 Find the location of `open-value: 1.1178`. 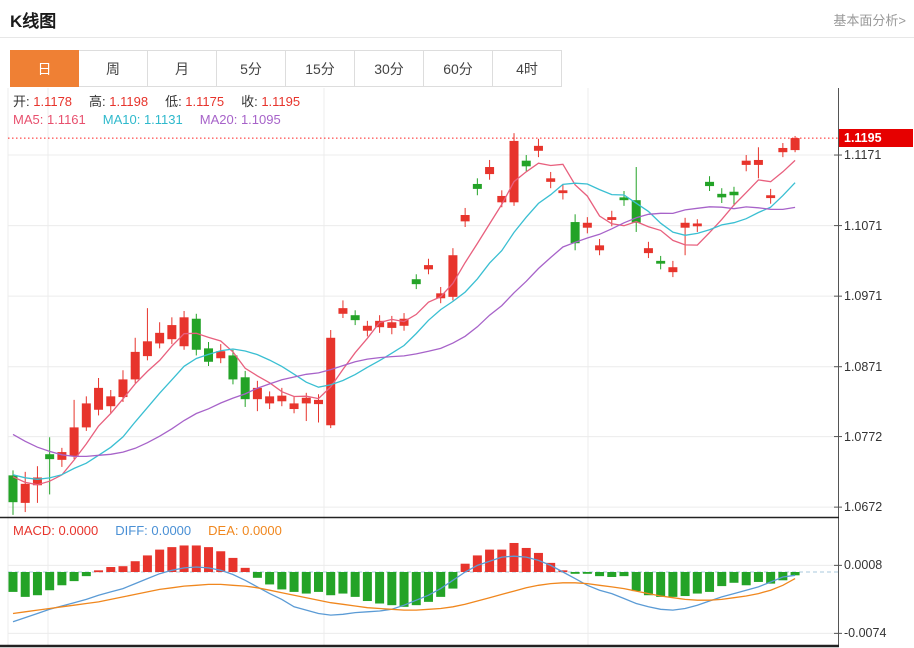

open-value: 1.1178 is located at coordinates (53, 101).